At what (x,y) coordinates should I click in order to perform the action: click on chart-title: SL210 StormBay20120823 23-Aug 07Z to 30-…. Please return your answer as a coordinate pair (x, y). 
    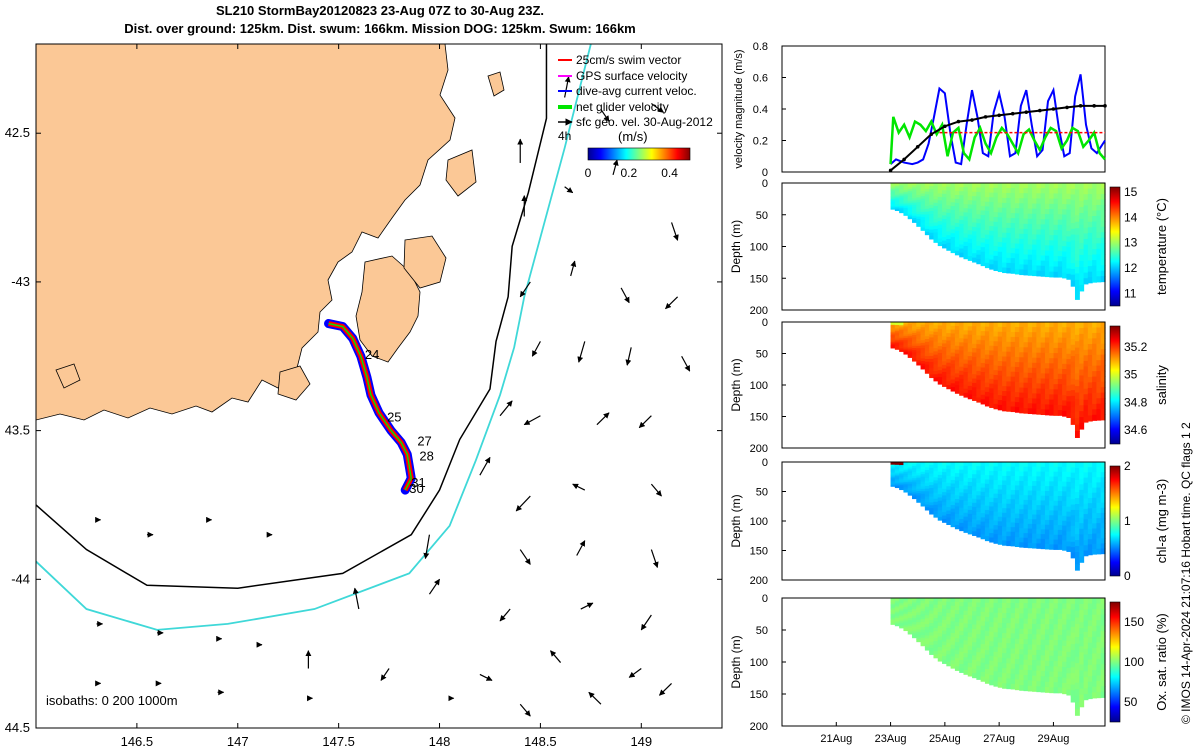
    Looking at the image, I should click on (380, 20).